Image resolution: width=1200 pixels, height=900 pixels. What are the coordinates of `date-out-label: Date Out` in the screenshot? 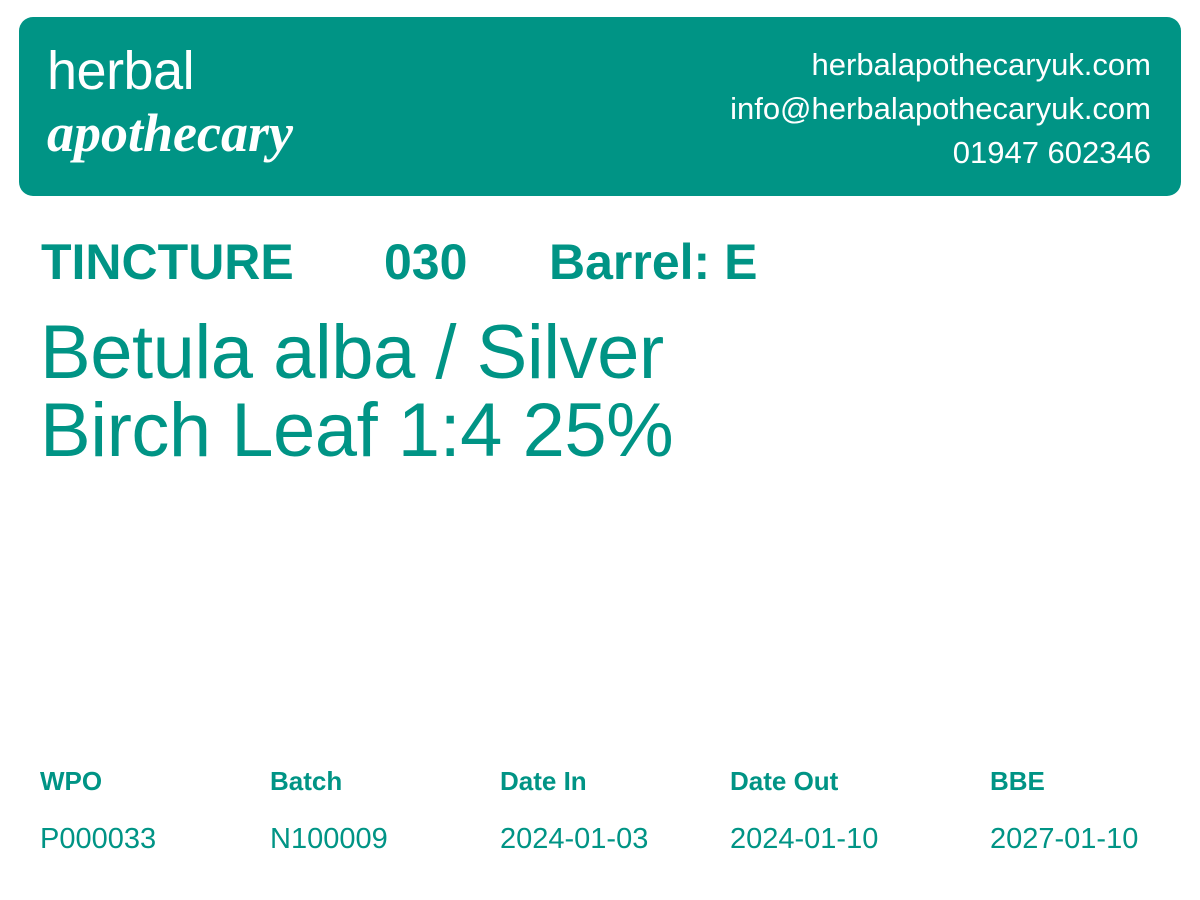 It's located at (784, 781).